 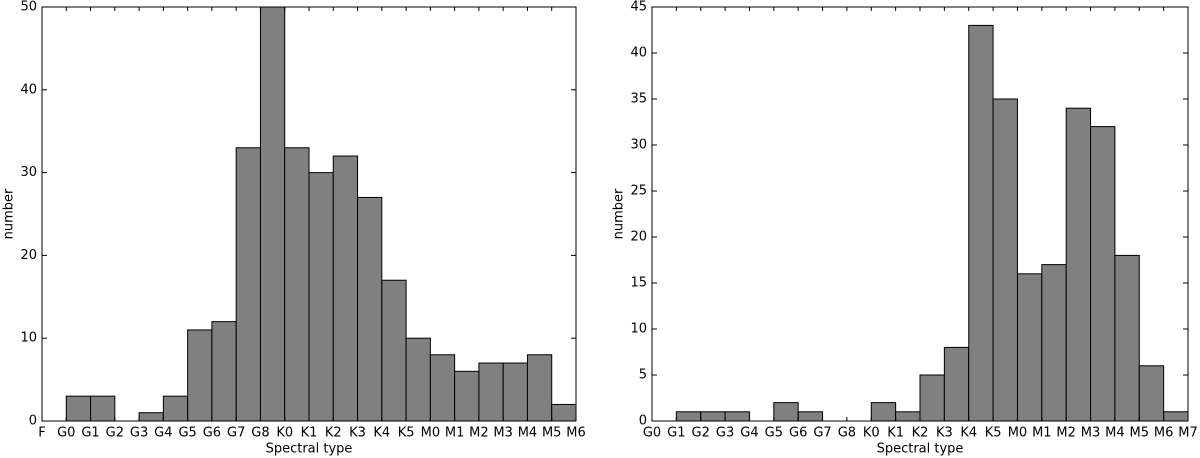 I want to click on x-tick-label: F, so click(x=41, y=433).